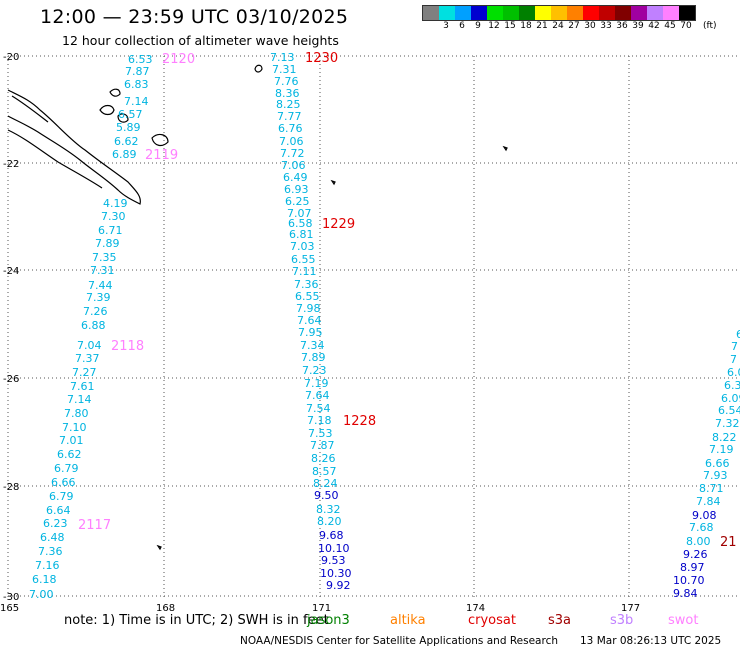 Image resolution: width=740 pixels, height=650 pixels. What do you see at coordinates (128, 127) in the screenshot?
I see `wave-height-value: 5.89` at bounding box center [128, 127].